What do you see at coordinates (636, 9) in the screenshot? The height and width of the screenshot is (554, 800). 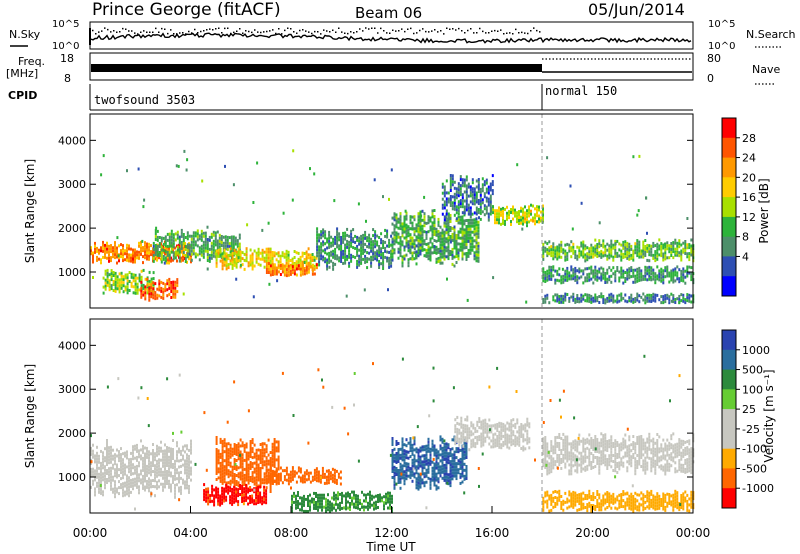 I see `date-label: 05/Jun/2014` at bounding box center [636, 9].